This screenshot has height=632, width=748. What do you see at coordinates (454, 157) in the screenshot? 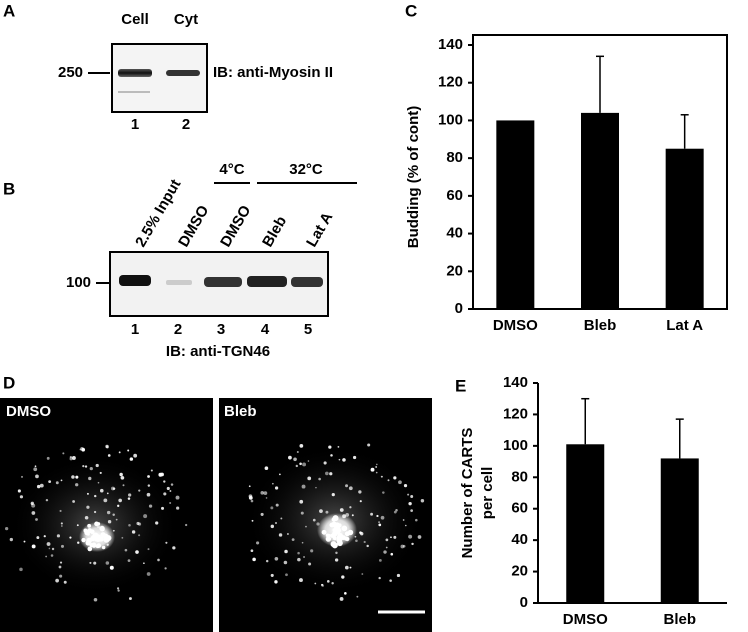
I see `y-tick-label: 80` at bounding box center [454, 157].